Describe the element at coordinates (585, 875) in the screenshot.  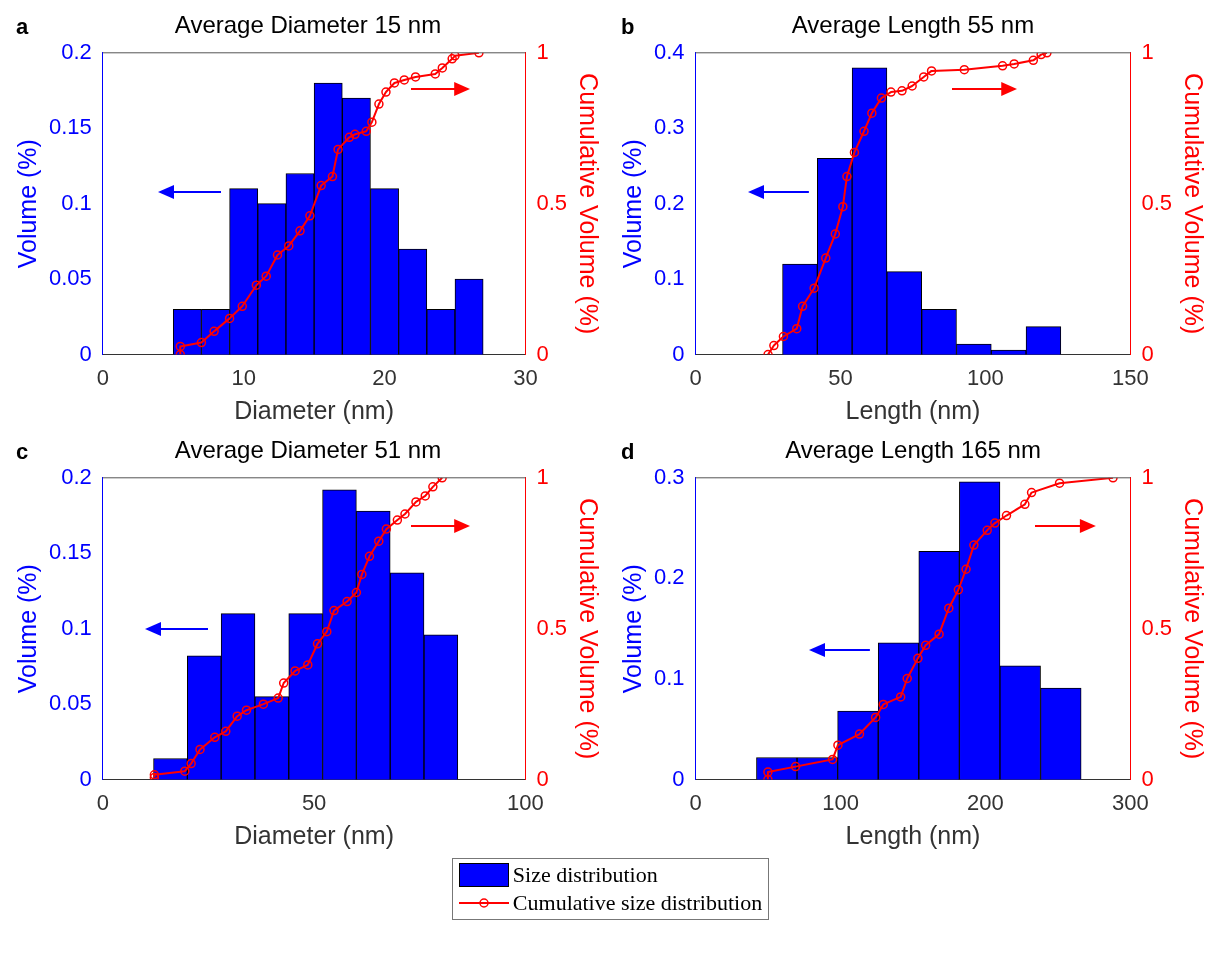
I see `legend-label: Size distribution` at that location.